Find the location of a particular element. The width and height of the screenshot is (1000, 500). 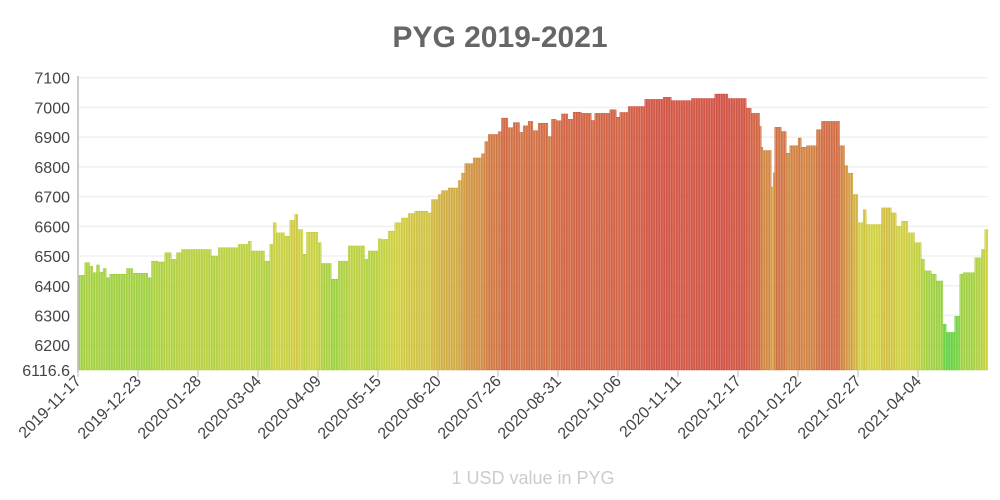

chart-title: PYG 2019-2021 is located at coordinates (499, 37).